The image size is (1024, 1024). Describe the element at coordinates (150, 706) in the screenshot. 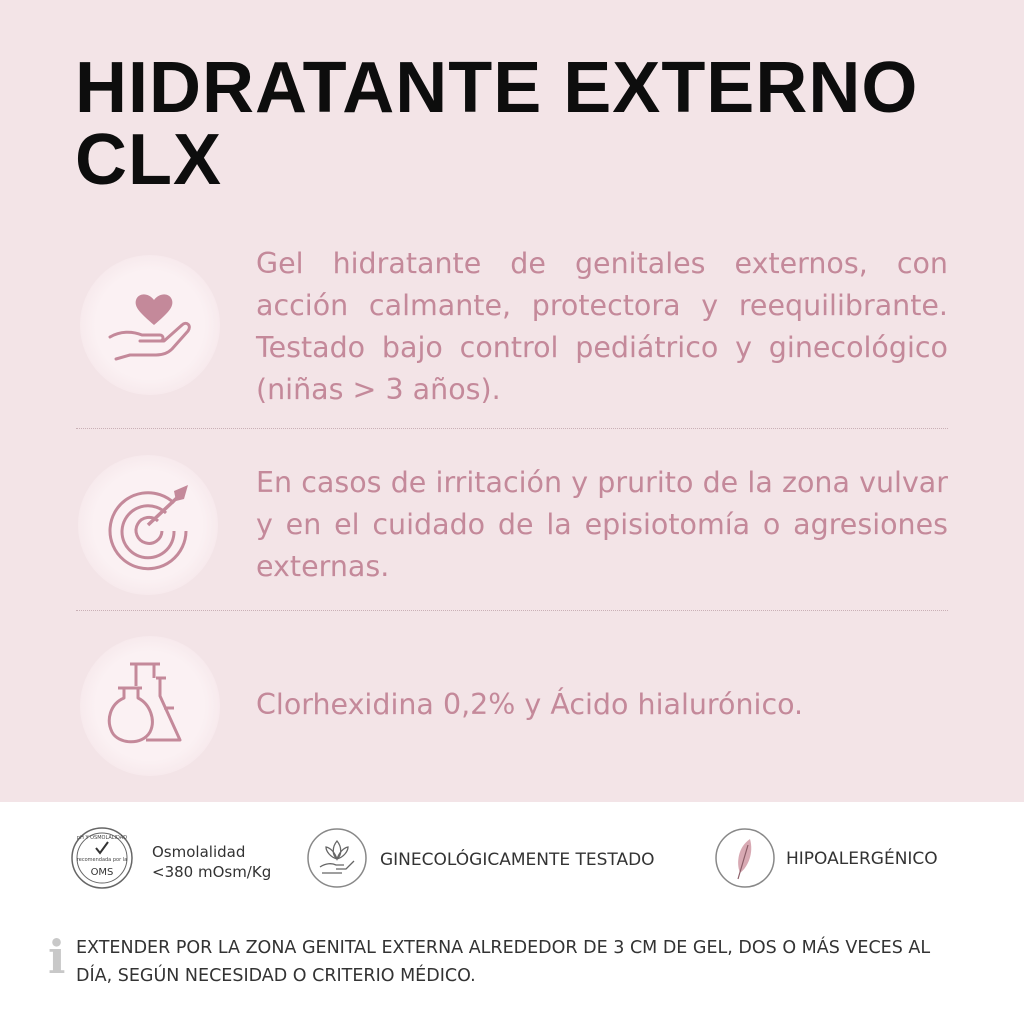

I see `flask-icon` at that location.